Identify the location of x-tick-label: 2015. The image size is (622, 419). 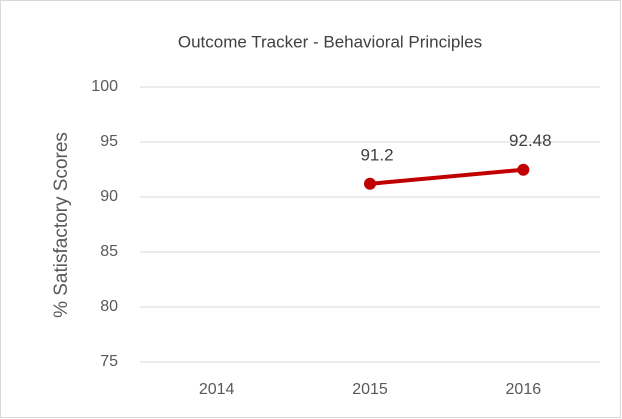
(370, 389).